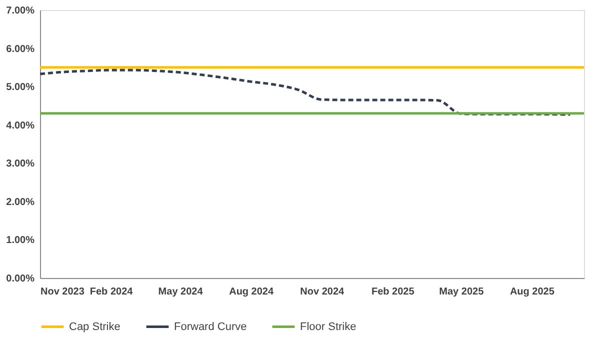 This screenshot has width=609, height=337. Describe the element at coordinates (322, 292) in the screenshot. I see `x-tick-label: Nov 2024` at that location.